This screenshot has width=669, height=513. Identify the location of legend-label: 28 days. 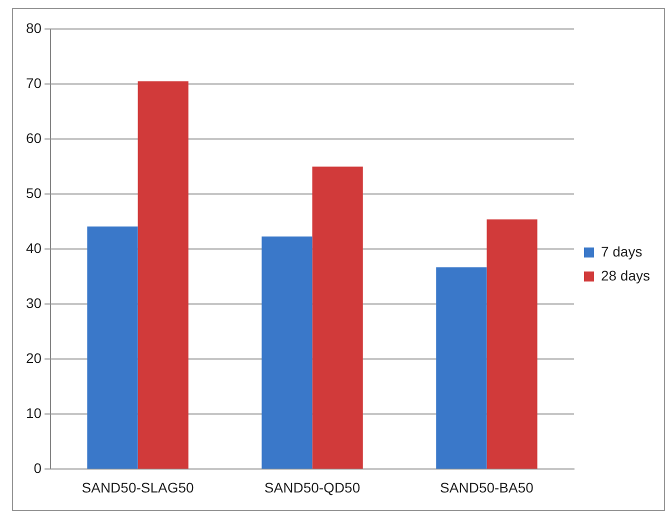
(625, 275).